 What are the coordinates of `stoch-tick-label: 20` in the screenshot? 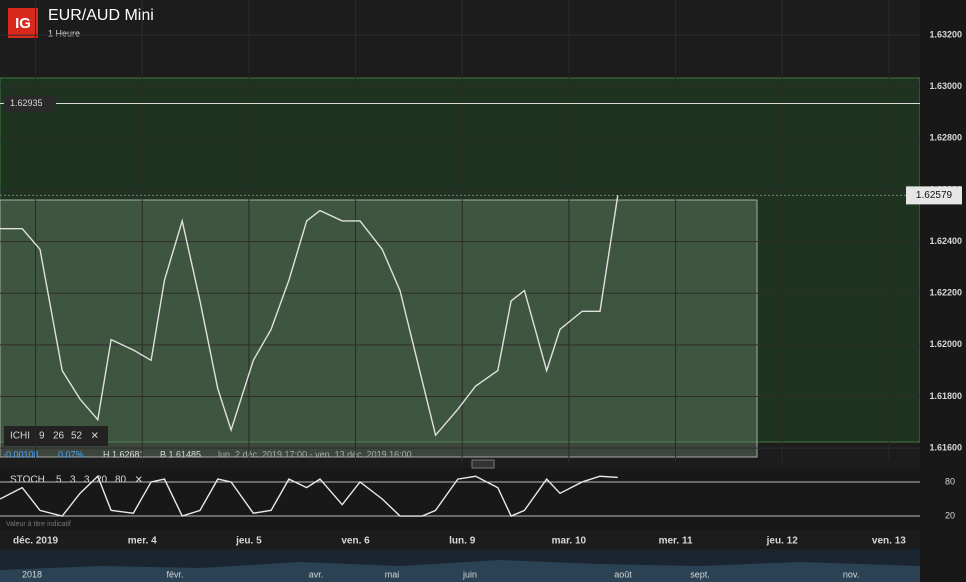 It's located at (950, 515).